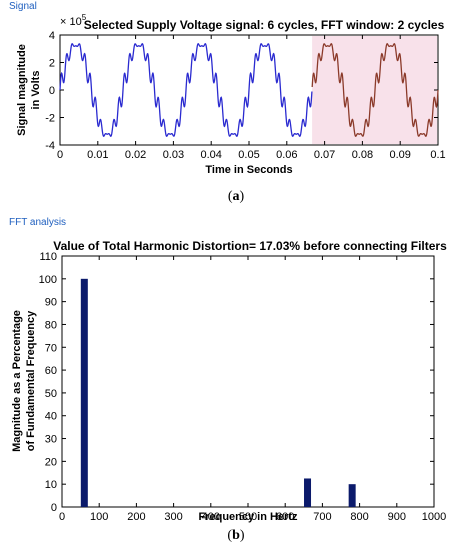 The image size is (472, 550). Describe the element at coordinates (51, 325) in the screenshot. I see `y-tick-label: 80` at that location.